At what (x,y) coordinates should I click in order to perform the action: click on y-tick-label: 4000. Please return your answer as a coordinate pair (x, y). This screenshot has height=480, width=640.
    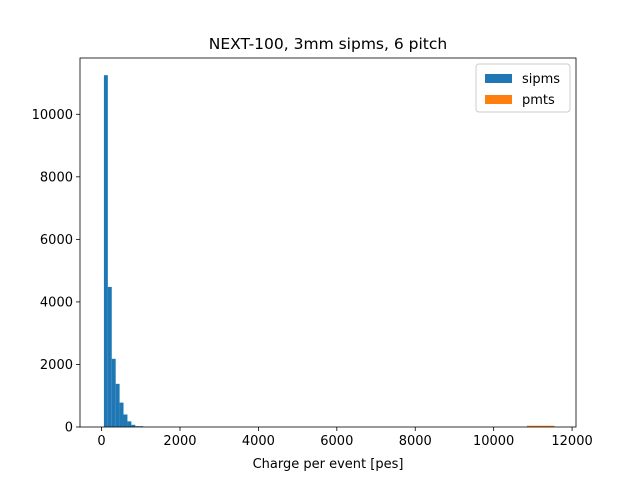
    Looking at the image, I should click on (56, 302).